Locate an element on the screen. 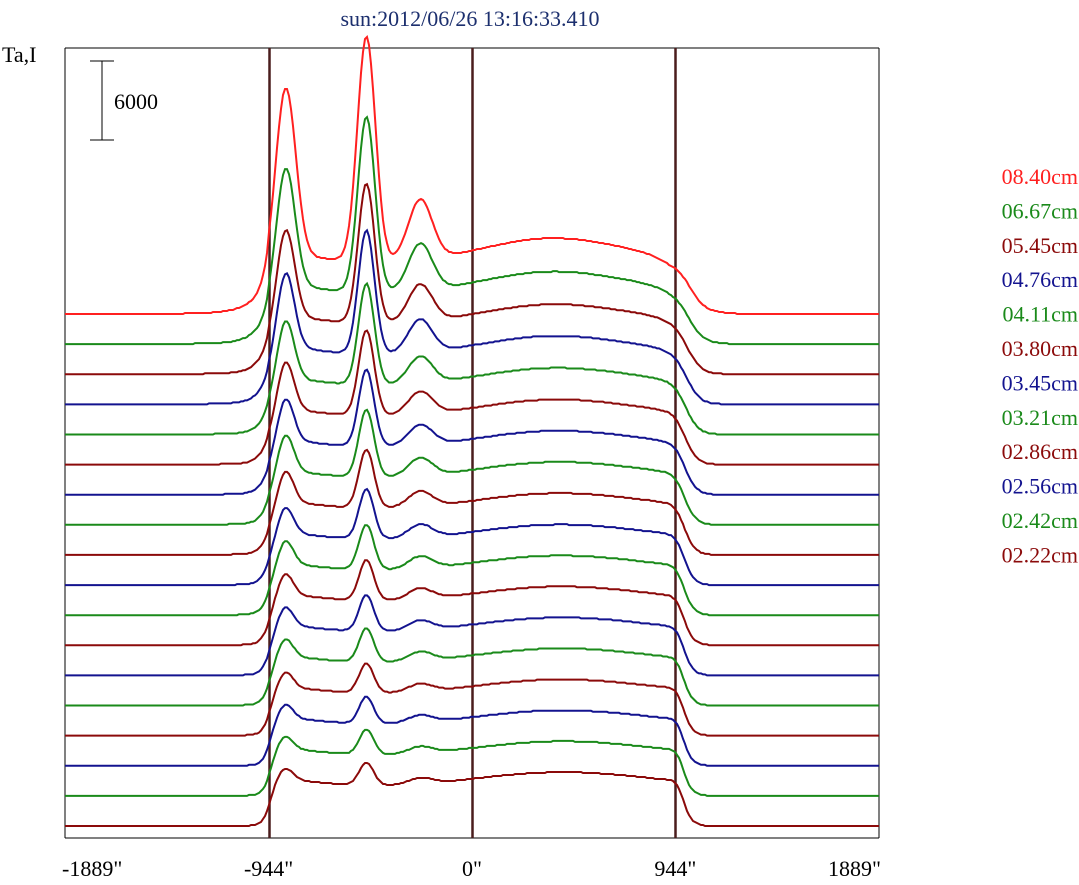 The width and height of the screenshot is (1079, 885). x-tick-label: 0" is located at coordinates (472, 868).